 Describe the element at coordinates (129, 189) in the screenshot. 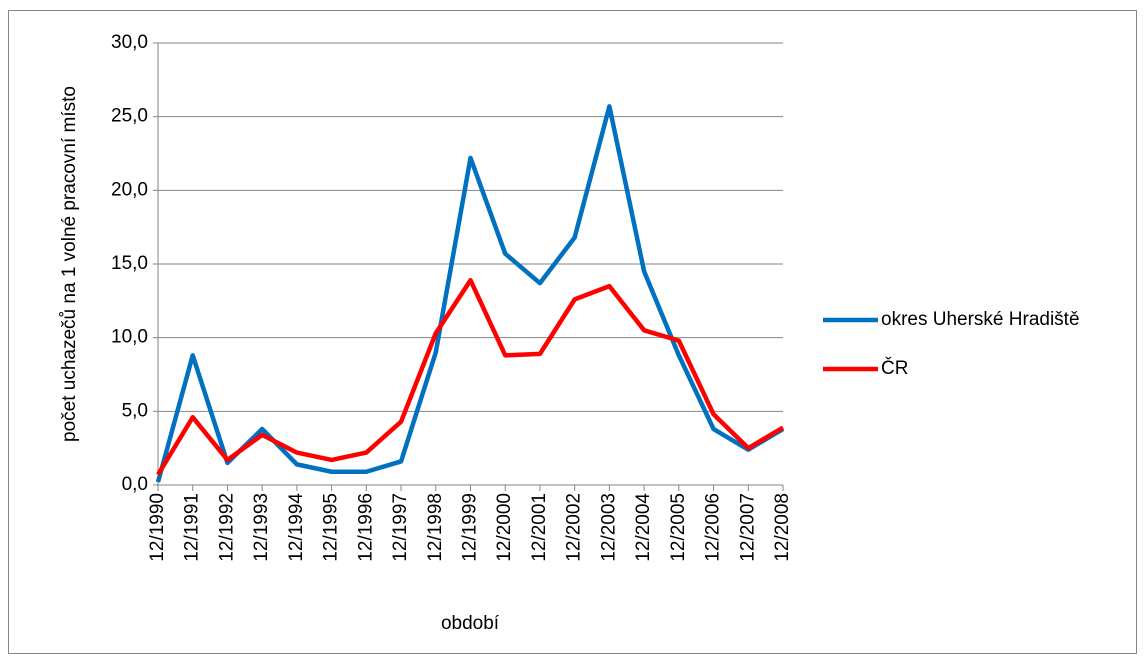

I see `y-tick-label: 20,0` at that location.